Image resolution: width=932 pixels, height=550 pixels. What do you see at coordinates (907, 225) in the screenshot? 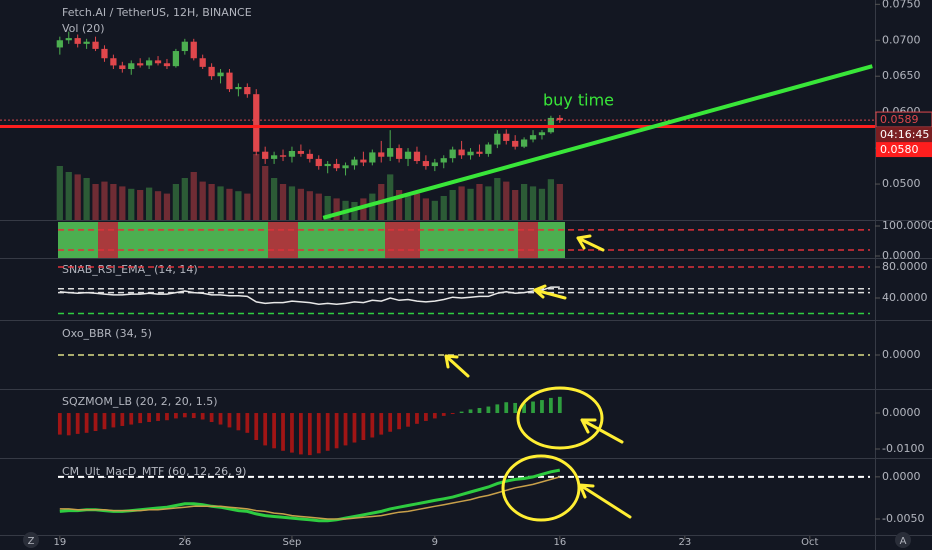
I see `y-tick-label: 100.0000` at bounding box center [907, 225].